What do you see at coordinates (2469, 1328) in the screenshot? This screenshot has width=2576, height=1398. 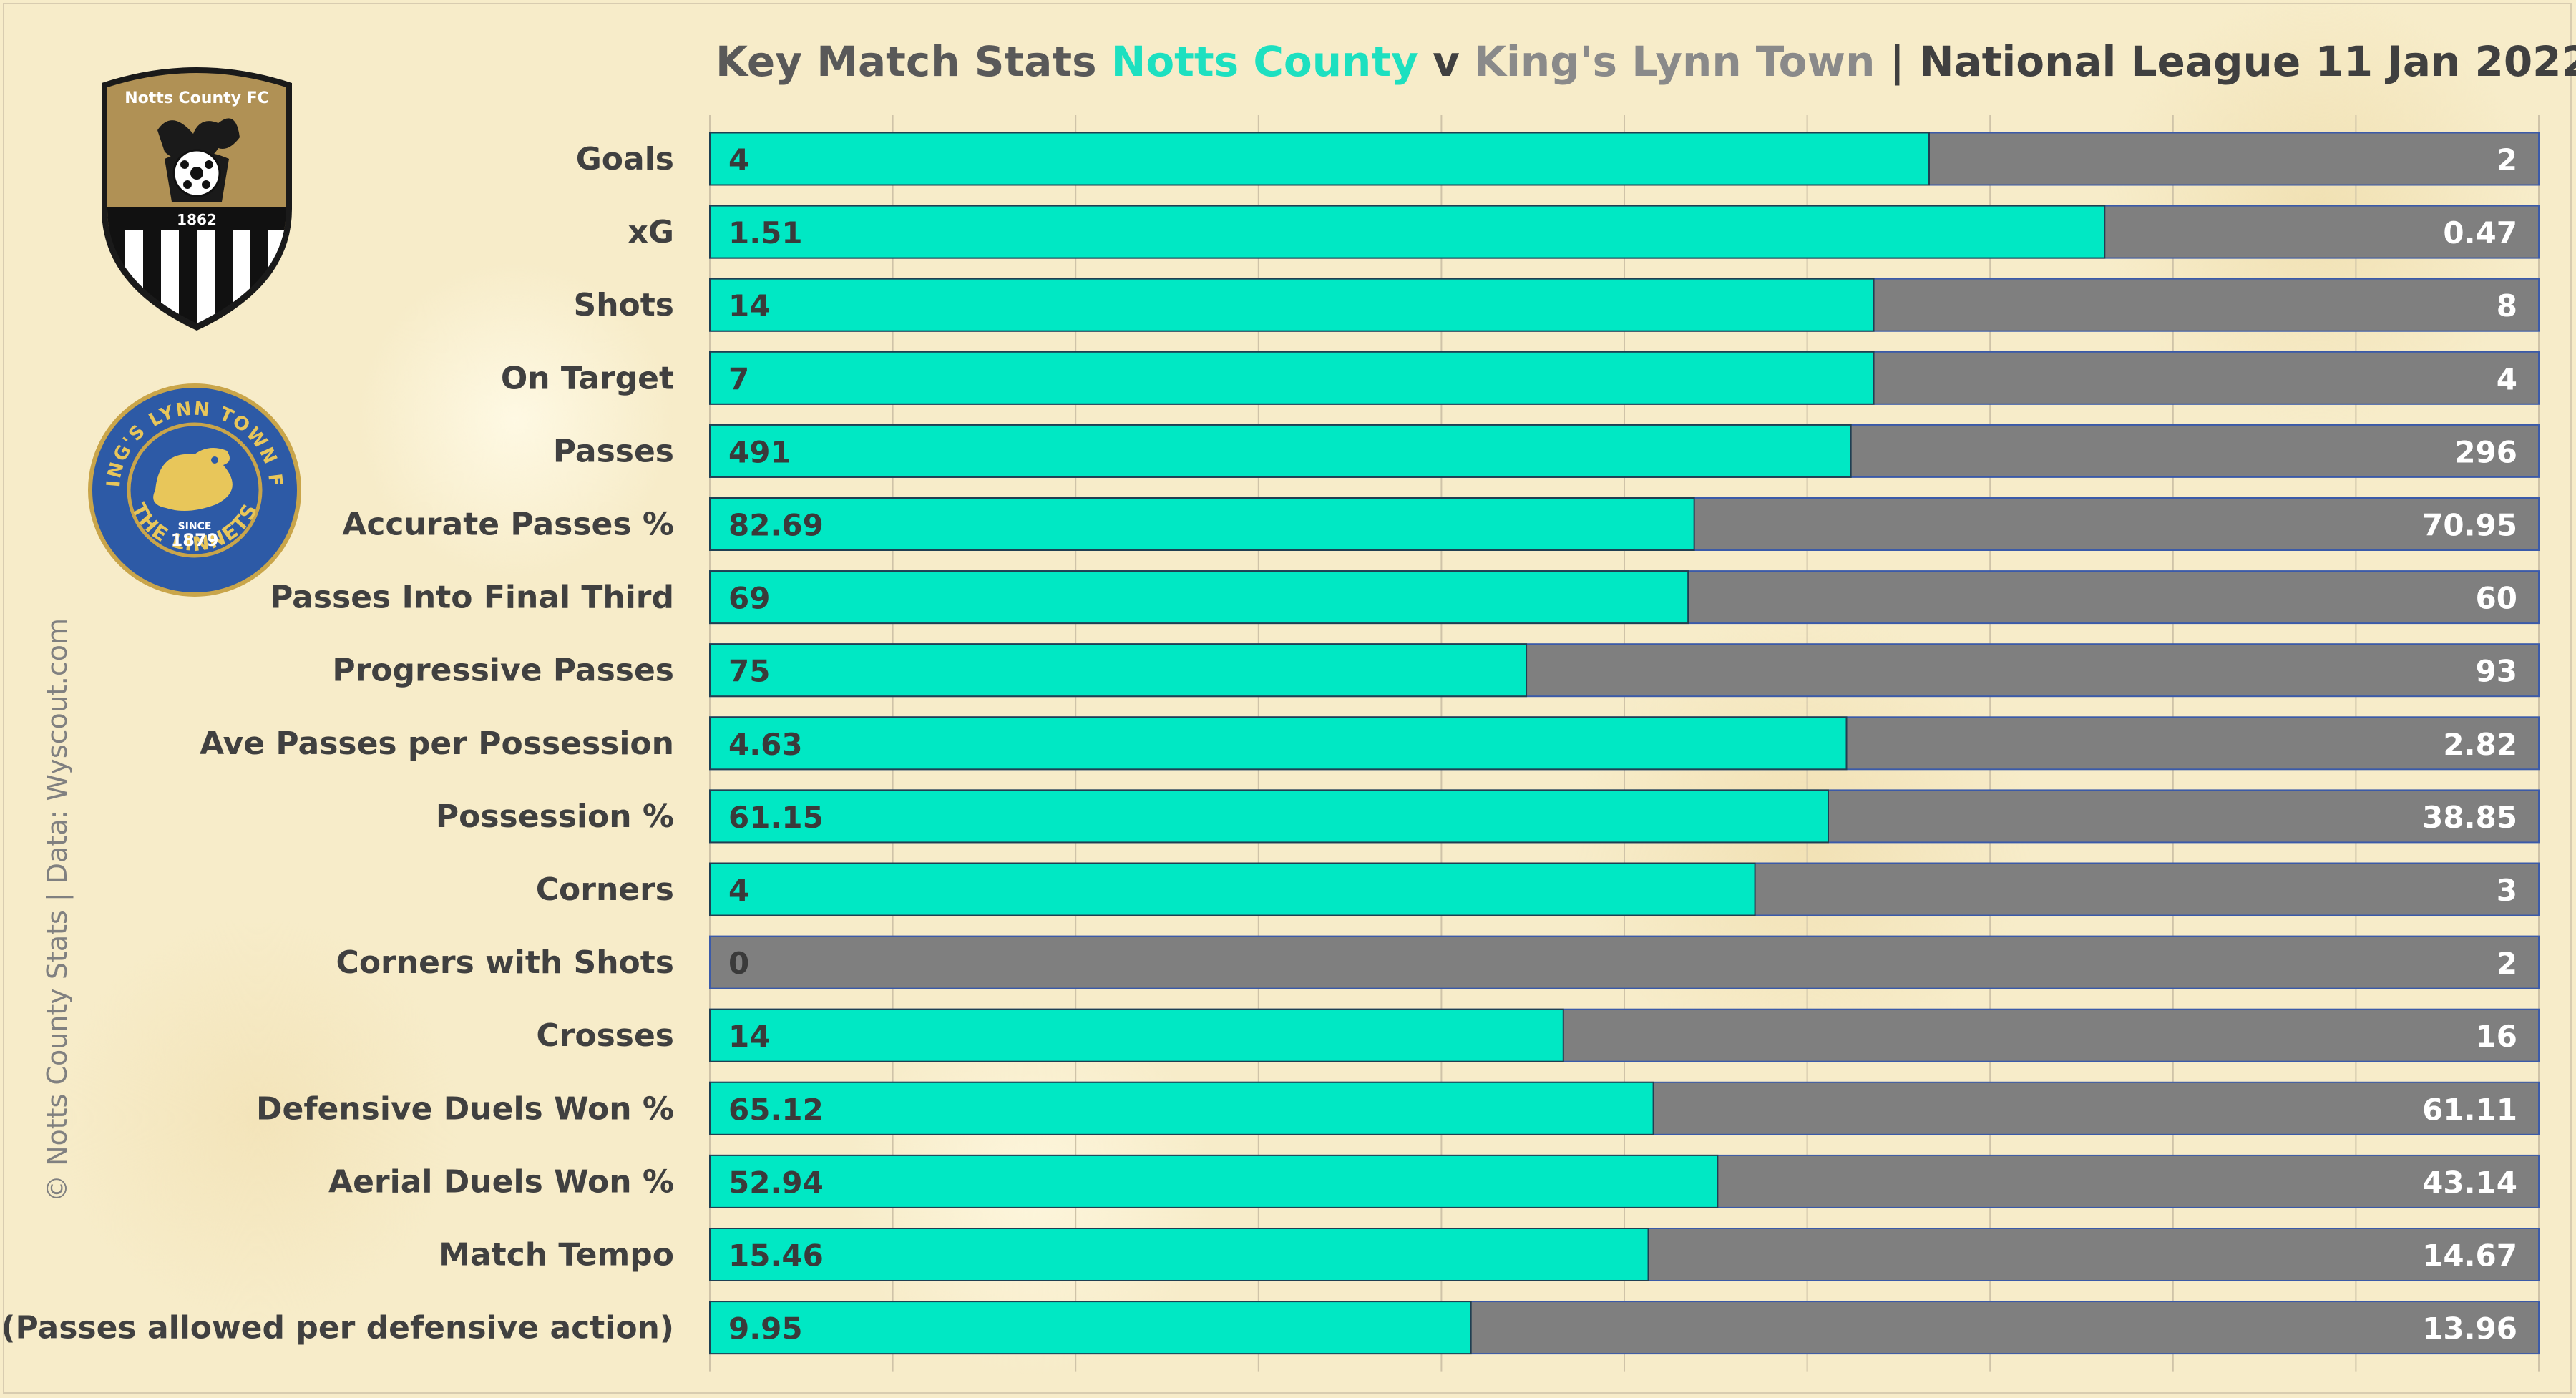 I see `away-value-label: 13.96` at bounding box center [2469, 1328].